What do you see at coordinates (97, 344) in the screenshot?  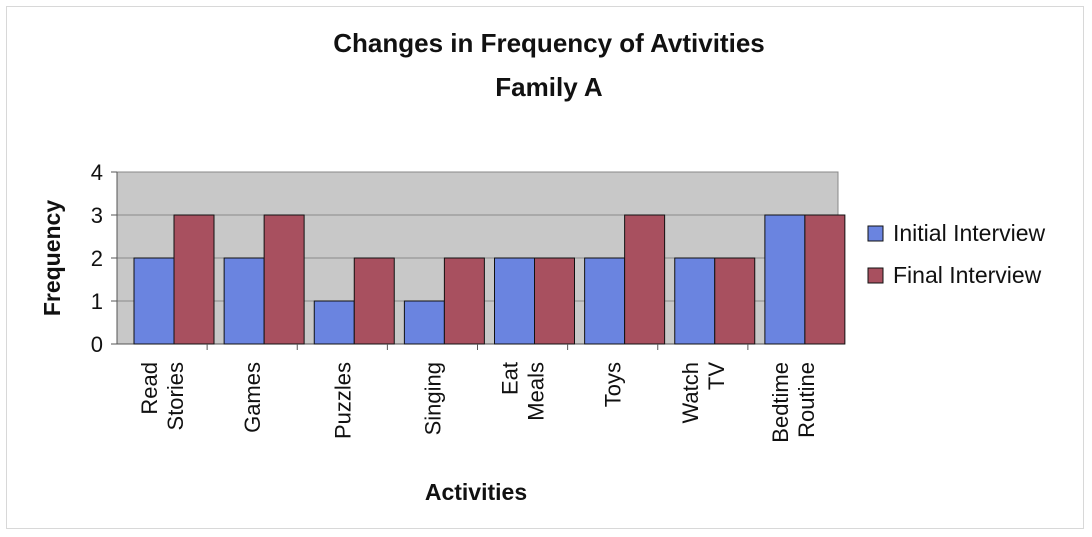 I see `y-tick-label: 0` at bounding box center [97, 344].